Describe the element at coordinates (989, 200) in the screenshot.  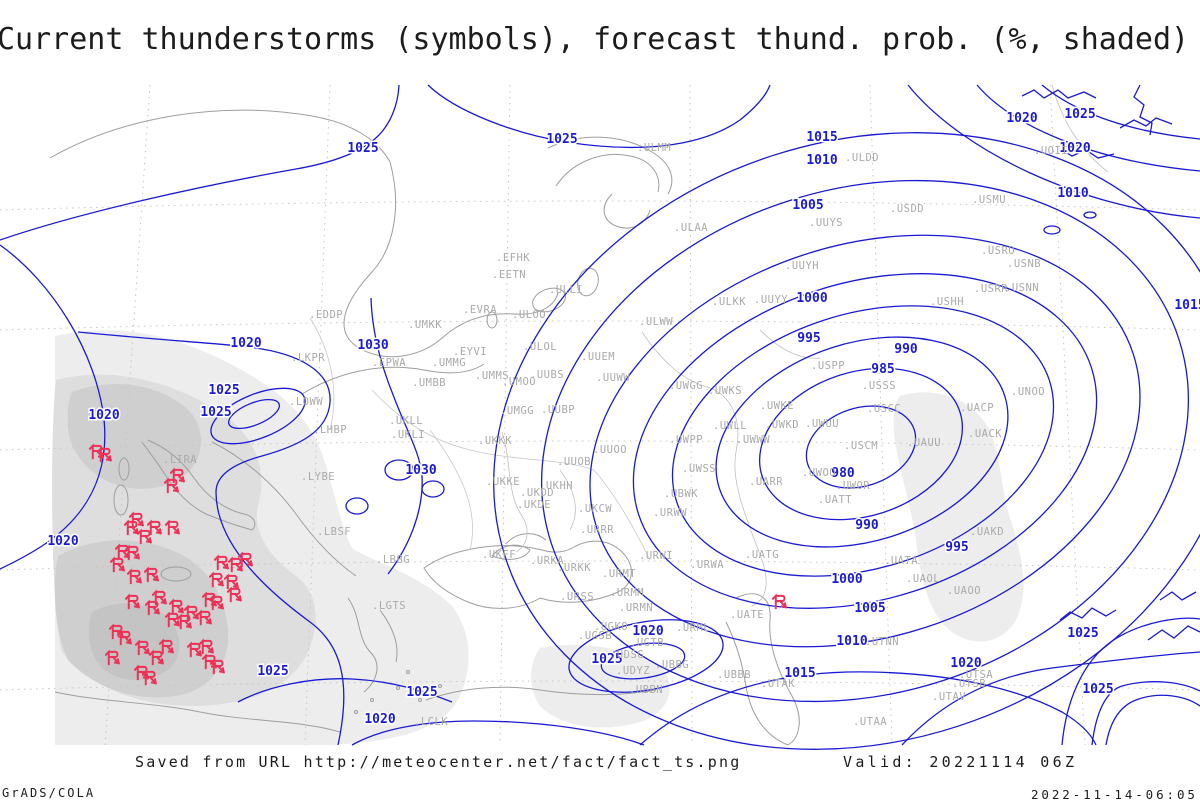
I see `station-label-USMU: .USMU` at that location.